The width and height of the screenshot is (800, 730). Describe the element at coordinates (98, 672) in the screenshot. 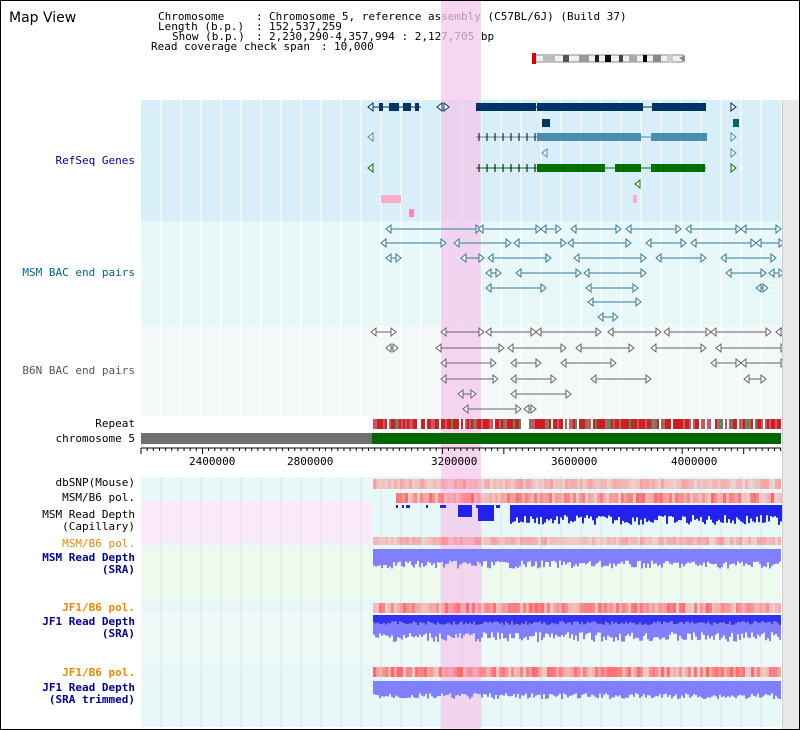

I see `jf1-b6-pol-2-label: JF1/B6 pol.` at that location.